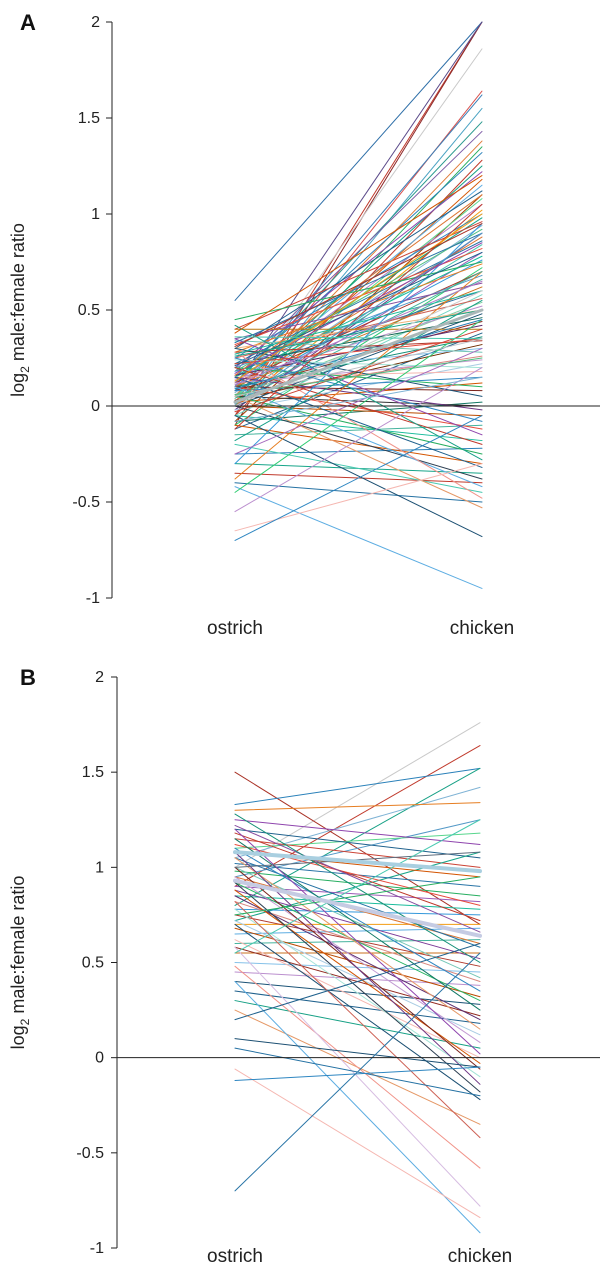 Image resolution: width=600 pixels, height=1272 pixels. What do you see at coordinates (95, 406) in the screenshot?
I see `y-tick-label: 0` at bounding box center [95, 406].